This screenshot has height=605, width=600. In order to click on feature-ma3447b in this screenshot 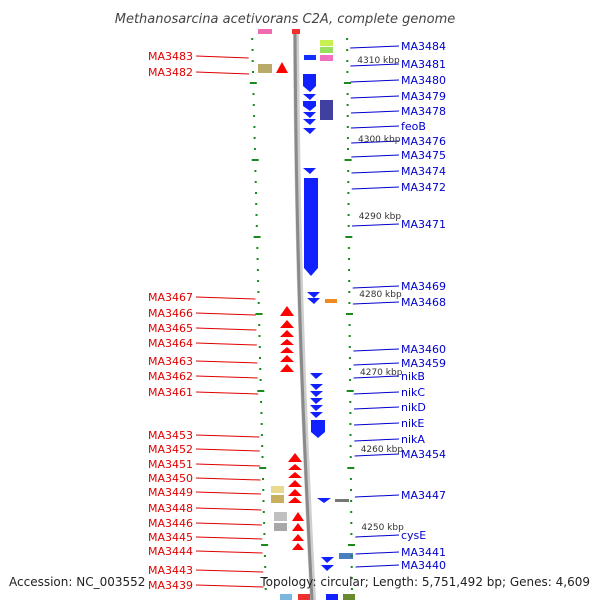, I will do `click(342, 500)`.